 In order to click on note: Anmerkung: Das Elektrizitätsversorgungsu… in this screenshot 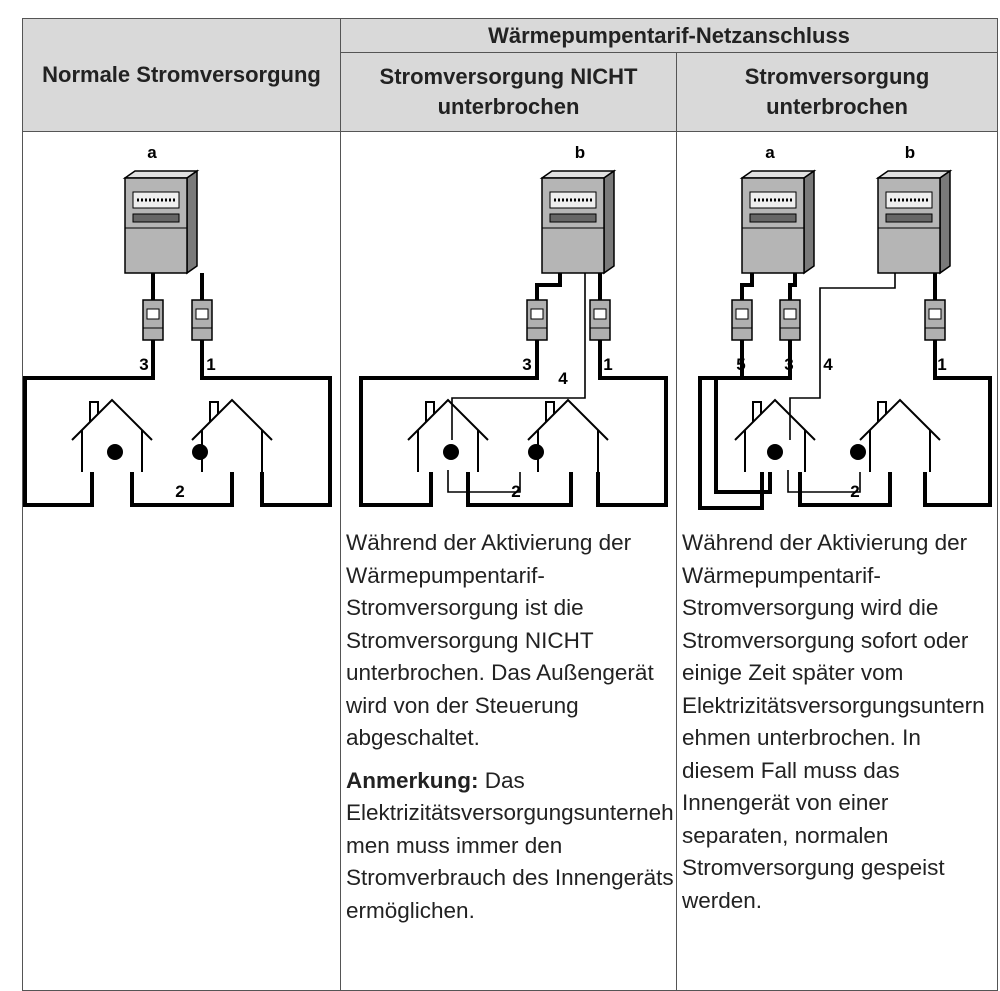, I will do `click(510, 846)`.